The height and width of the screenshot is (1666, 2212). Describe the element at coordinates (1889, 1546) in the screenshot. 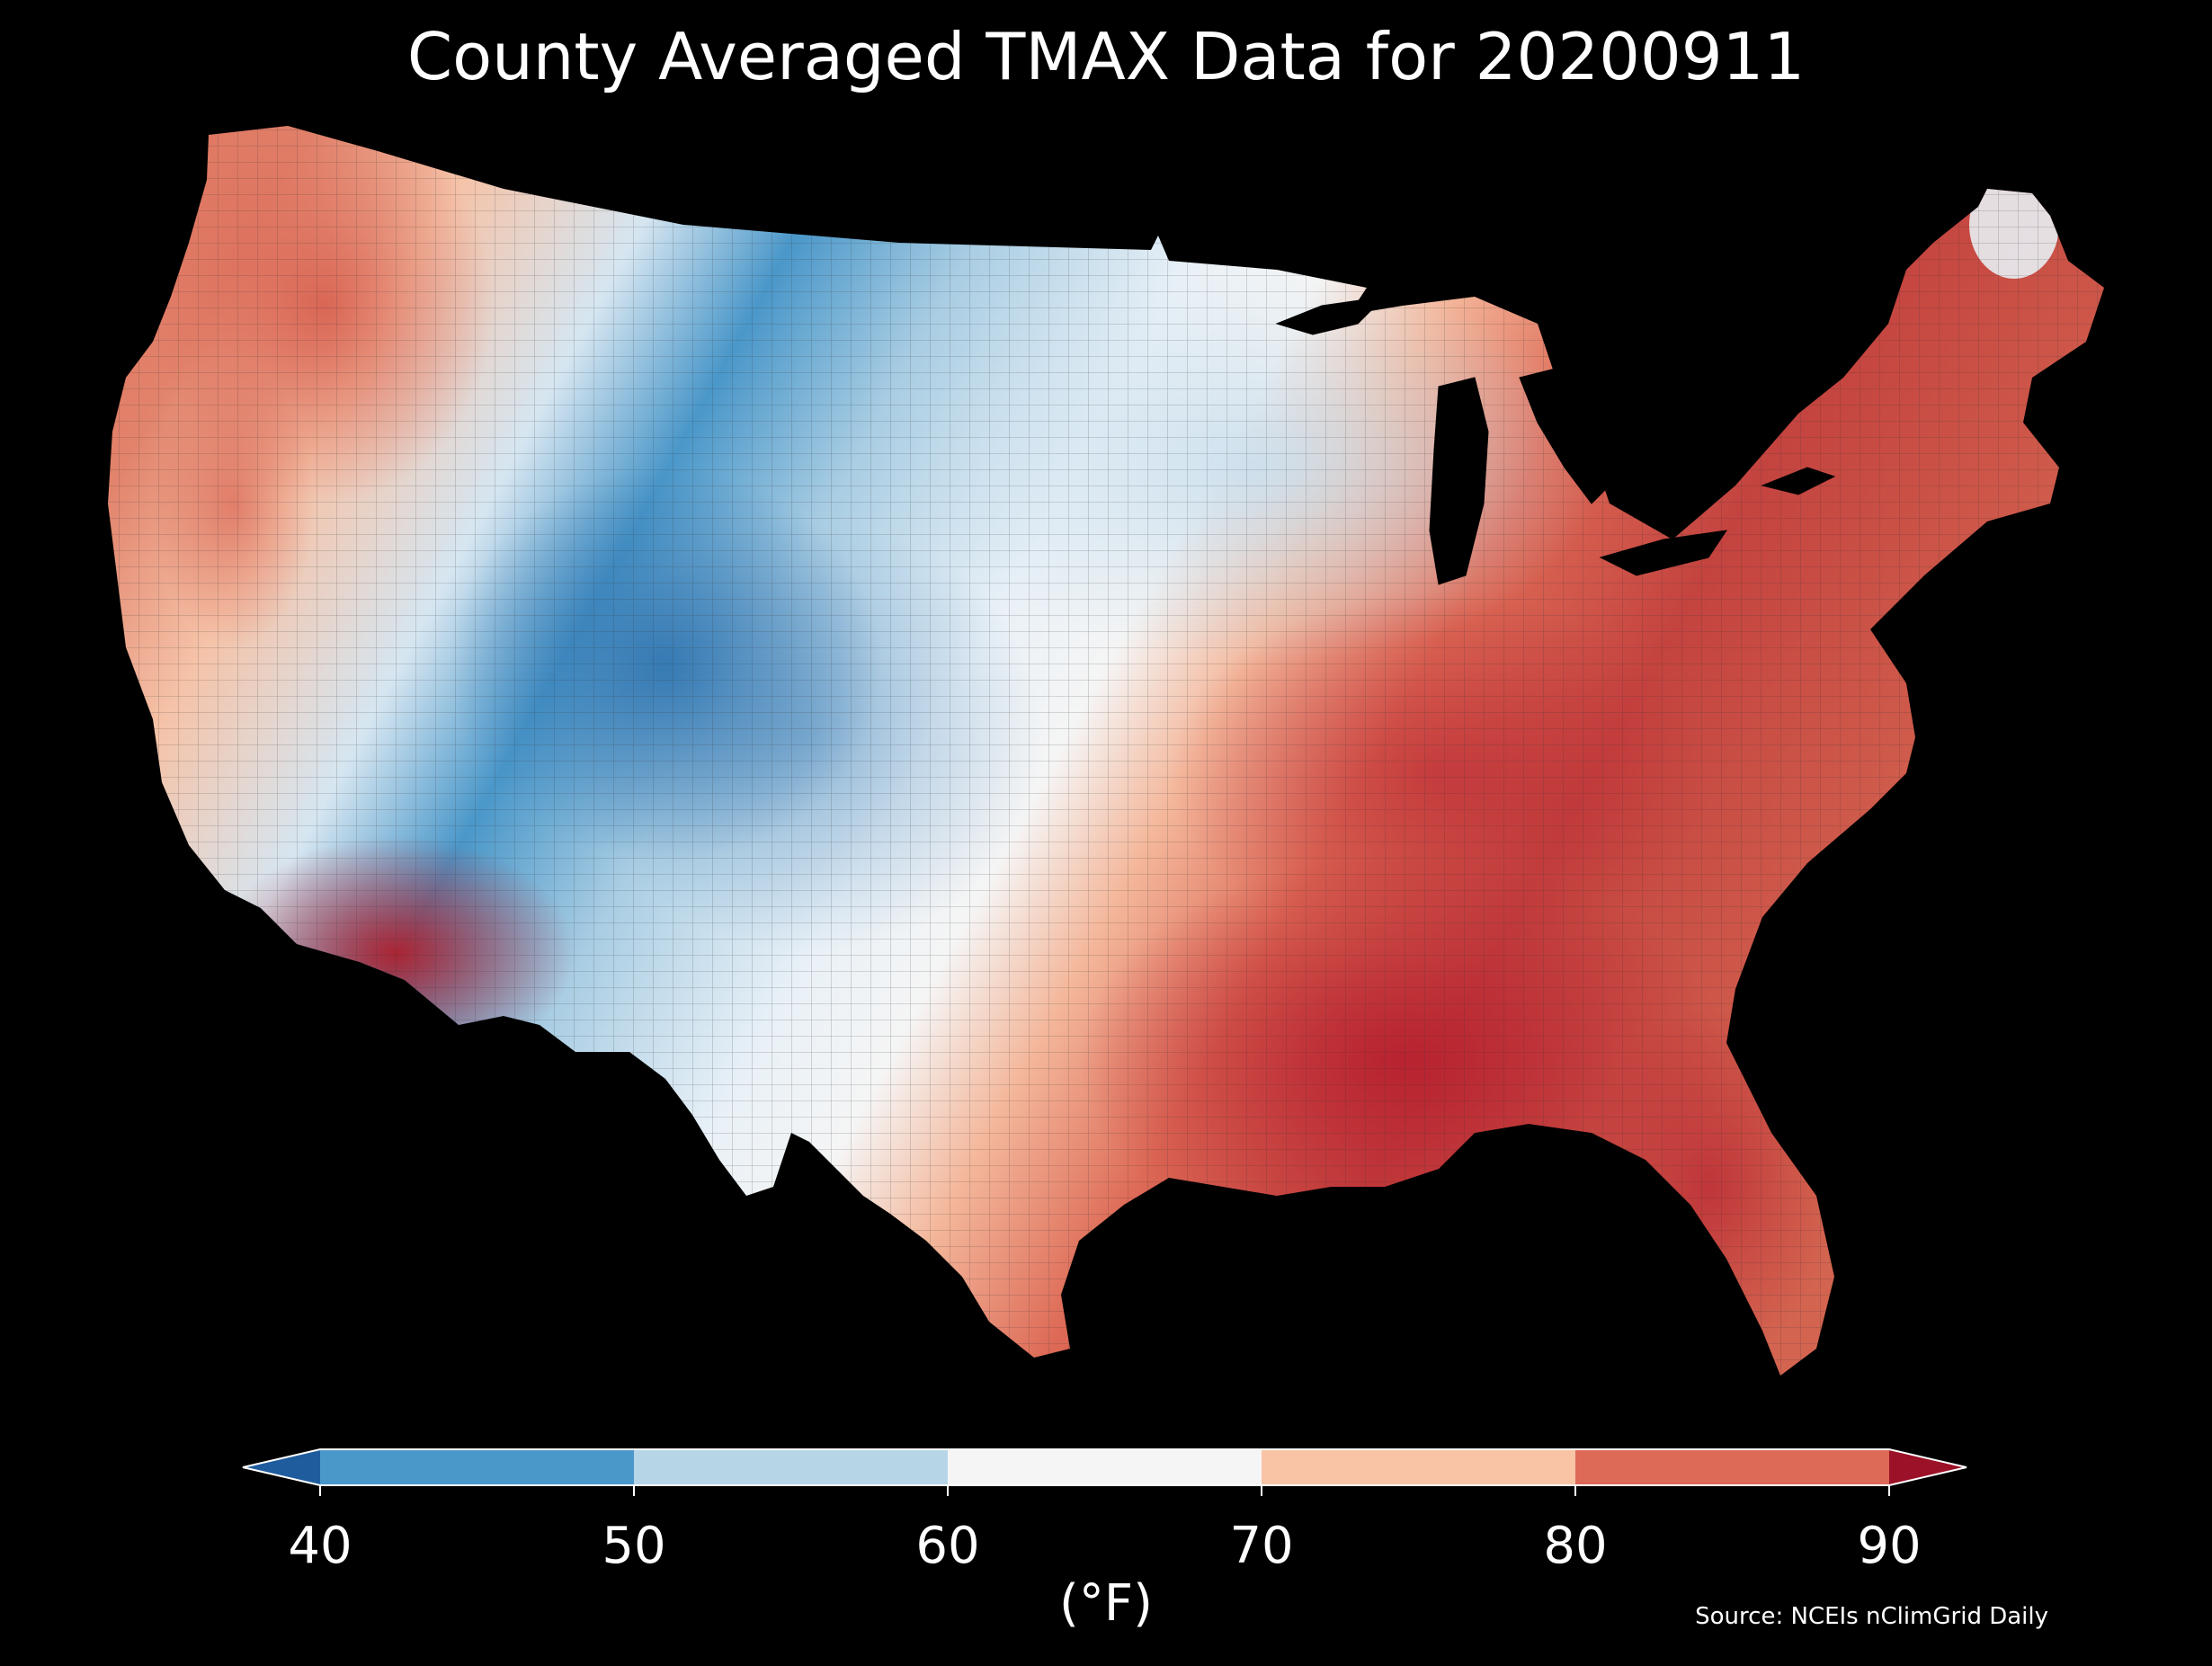

I see `colorbar-tick-label: 90` at that location.